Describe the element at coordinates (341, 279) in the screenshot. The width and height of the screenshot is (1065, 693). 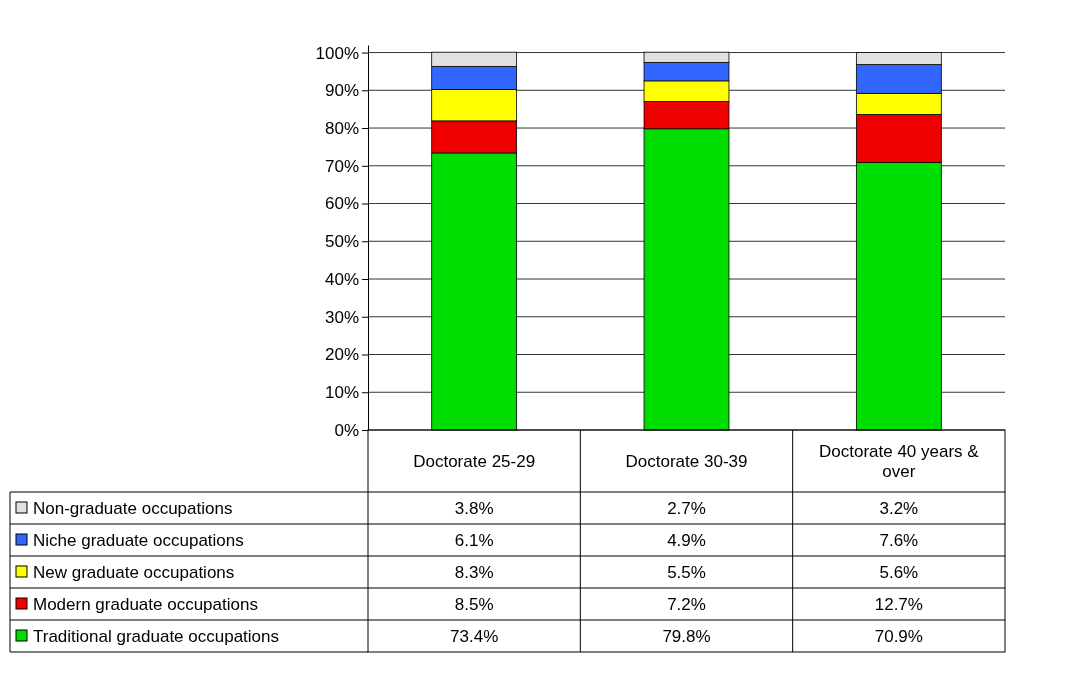
I see `y-tick-label: 40%` at that location.